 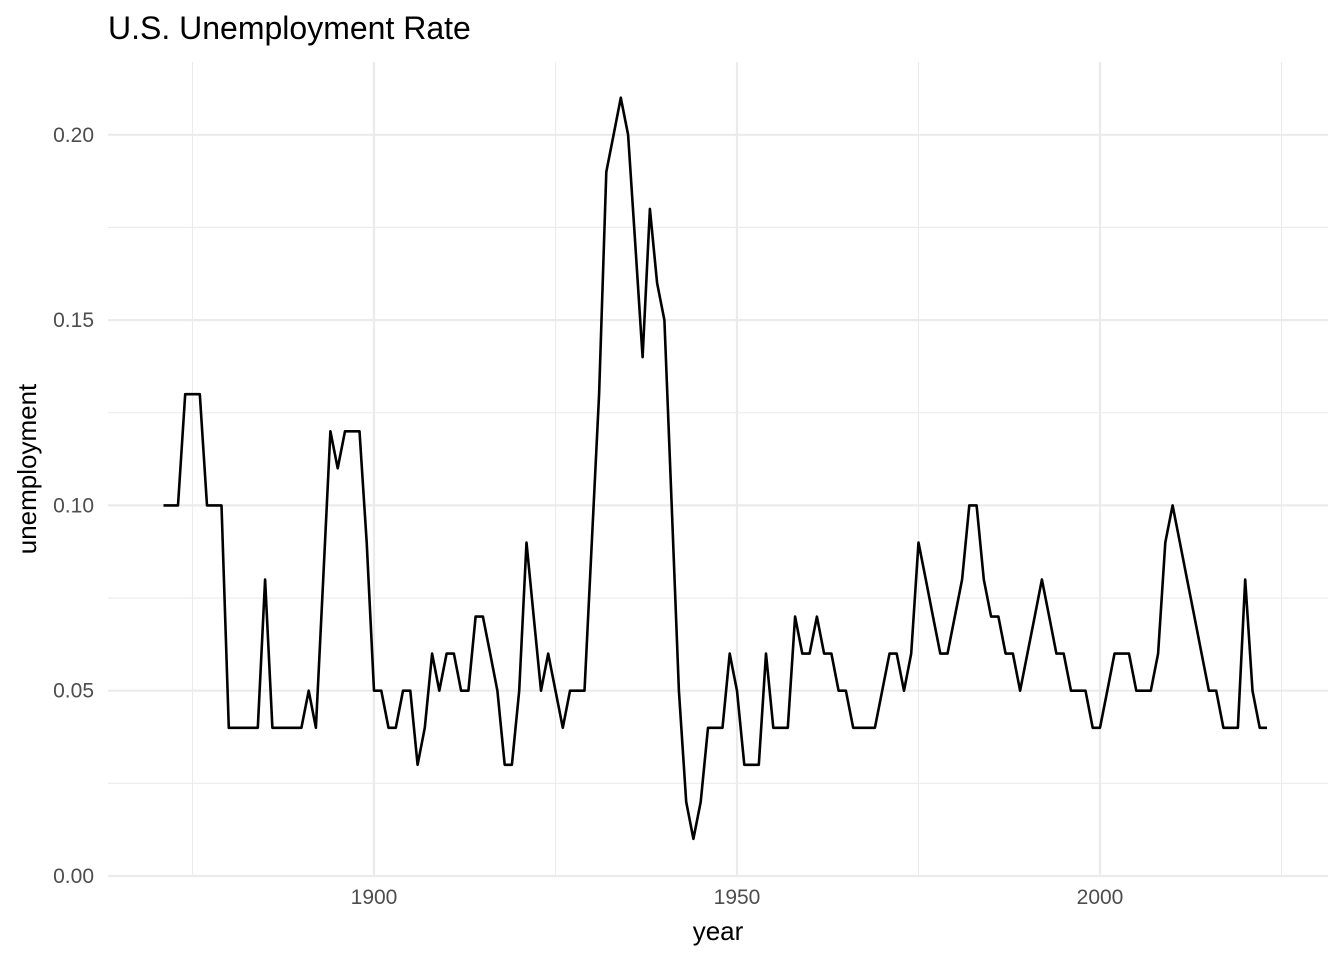 What do you see at coordinates (374, 897) in the screenshot?
I see `x-tick-label: 1900` at bounding box center [374, 897].